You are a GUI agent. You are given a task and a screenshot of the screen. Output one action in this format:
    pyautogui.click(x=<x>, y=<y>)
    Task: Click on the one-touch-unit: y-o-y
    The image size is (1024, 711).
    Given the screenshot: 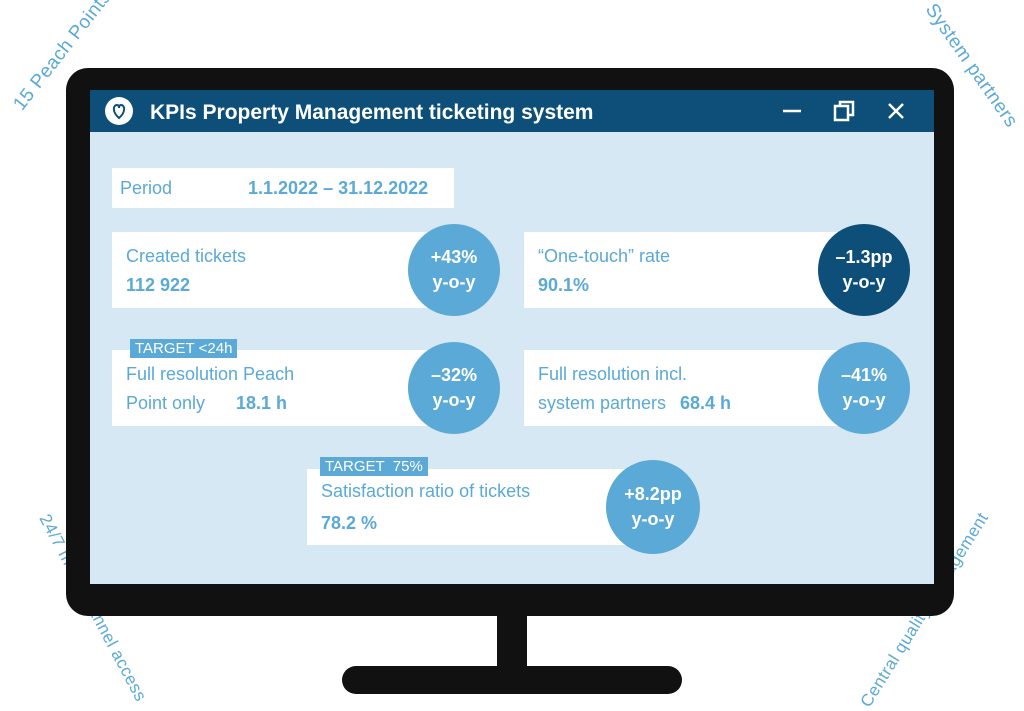 What is the action you would take?
    pyautogui.click(x=864, y=282)
    